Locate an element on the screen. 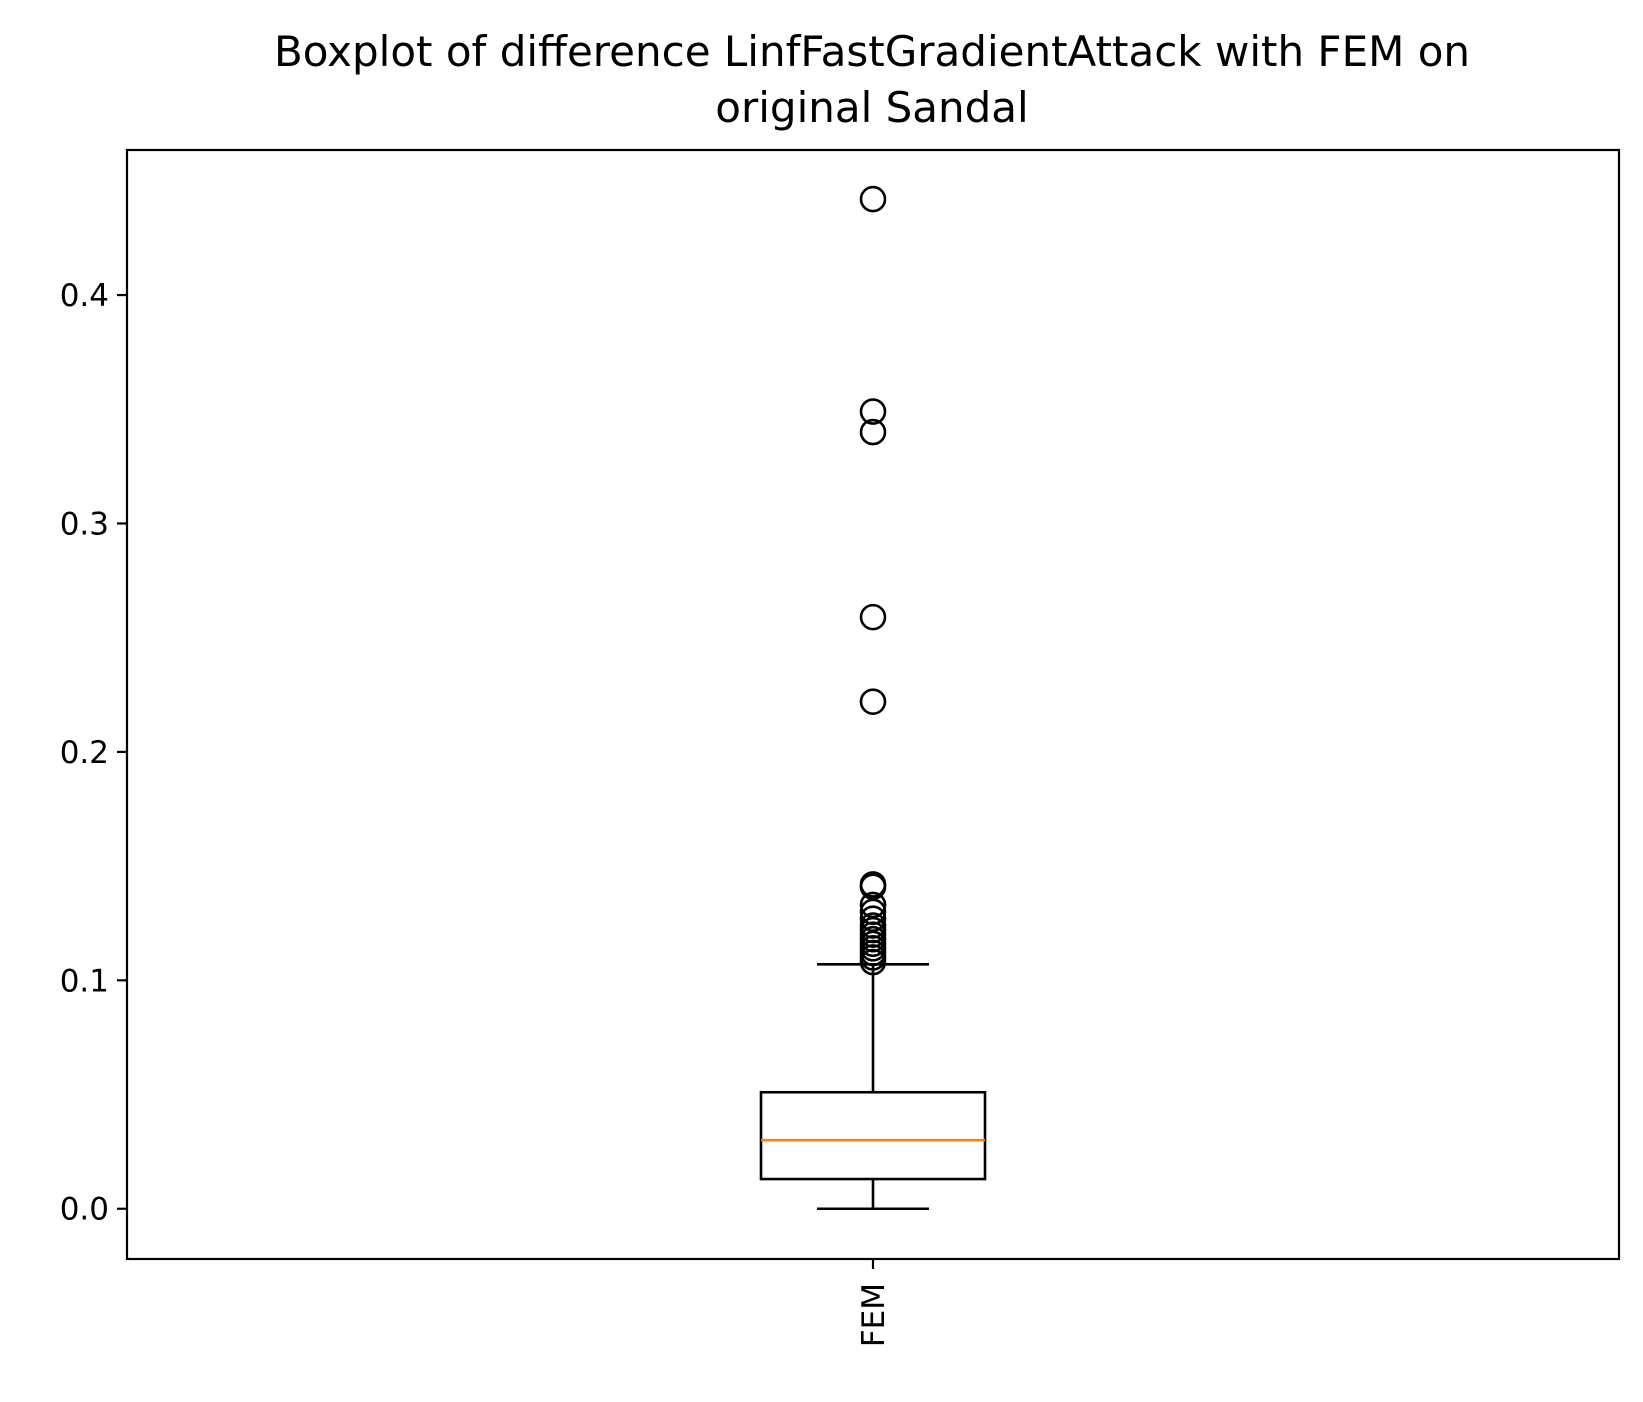 This screenshot has width=1643, height=1402. y-tick-label: 0.1 is located at coordinates (84, 981).